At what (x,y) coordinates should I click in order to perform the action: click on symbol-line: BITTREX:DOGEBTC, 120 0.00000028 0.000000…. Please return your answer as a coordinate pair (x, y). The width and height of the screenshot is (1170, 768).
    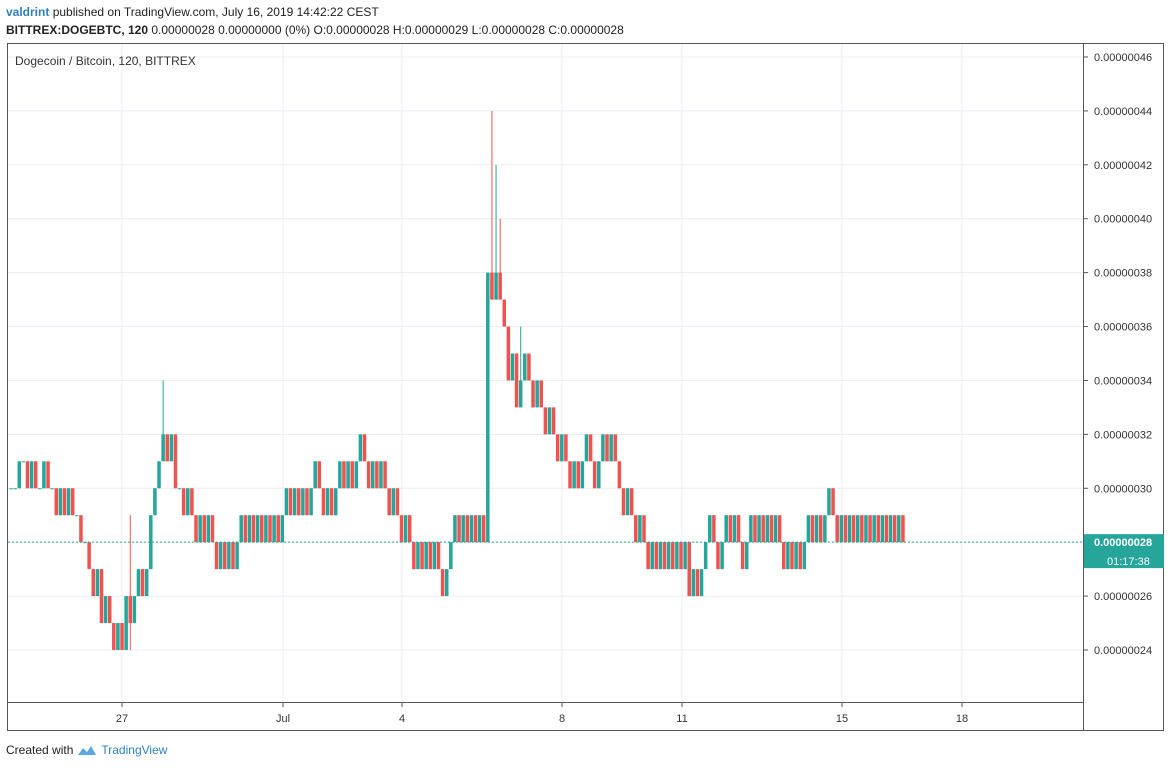
    Looking at the image, I should click on (315, 30).